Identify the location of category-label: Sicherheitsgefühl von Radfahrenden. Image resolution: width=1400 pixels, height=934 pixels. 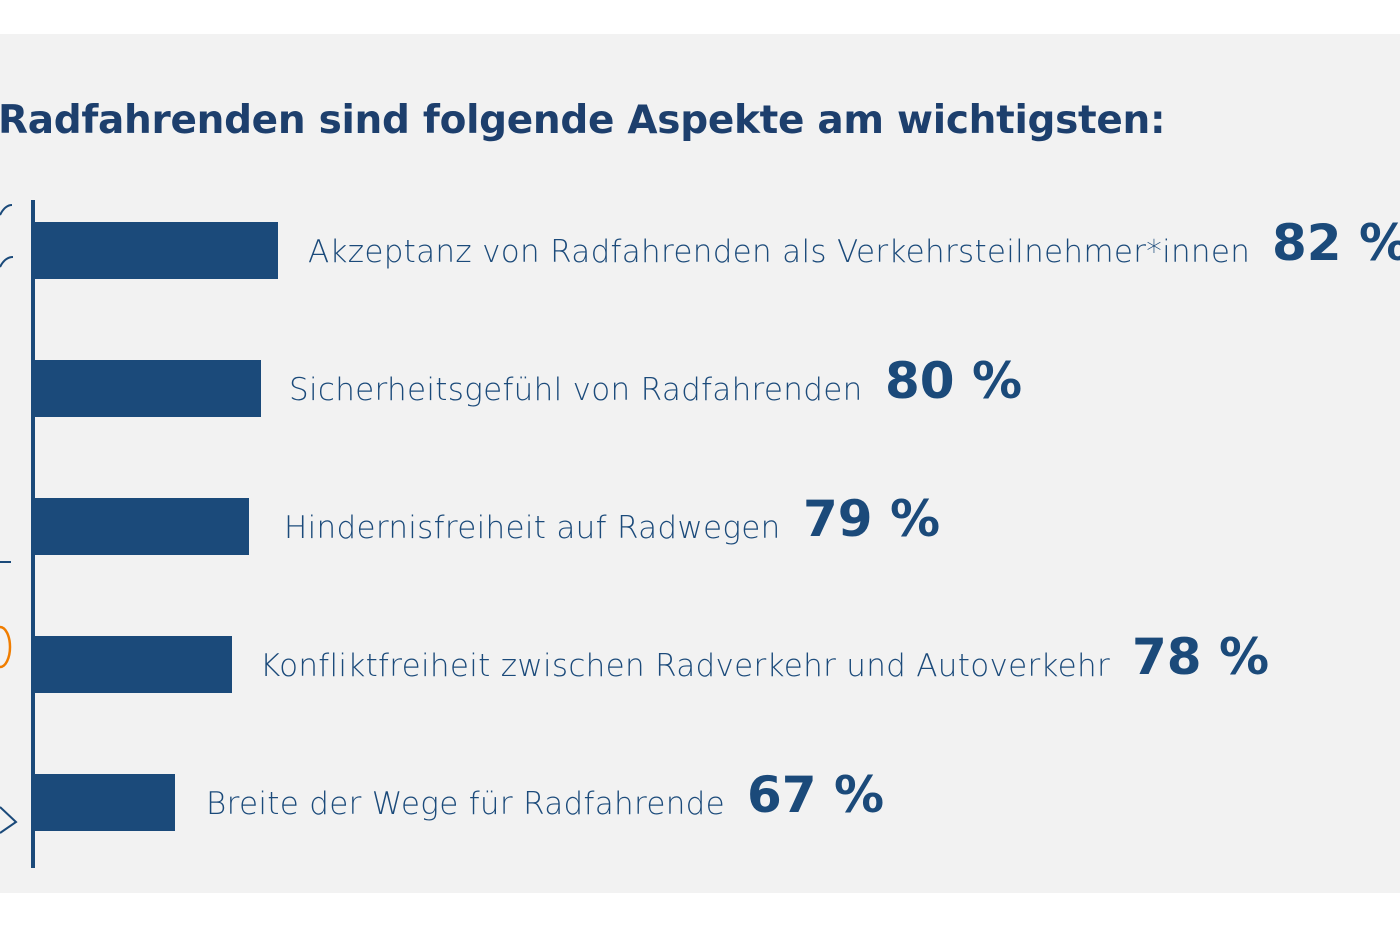
(576, 390).